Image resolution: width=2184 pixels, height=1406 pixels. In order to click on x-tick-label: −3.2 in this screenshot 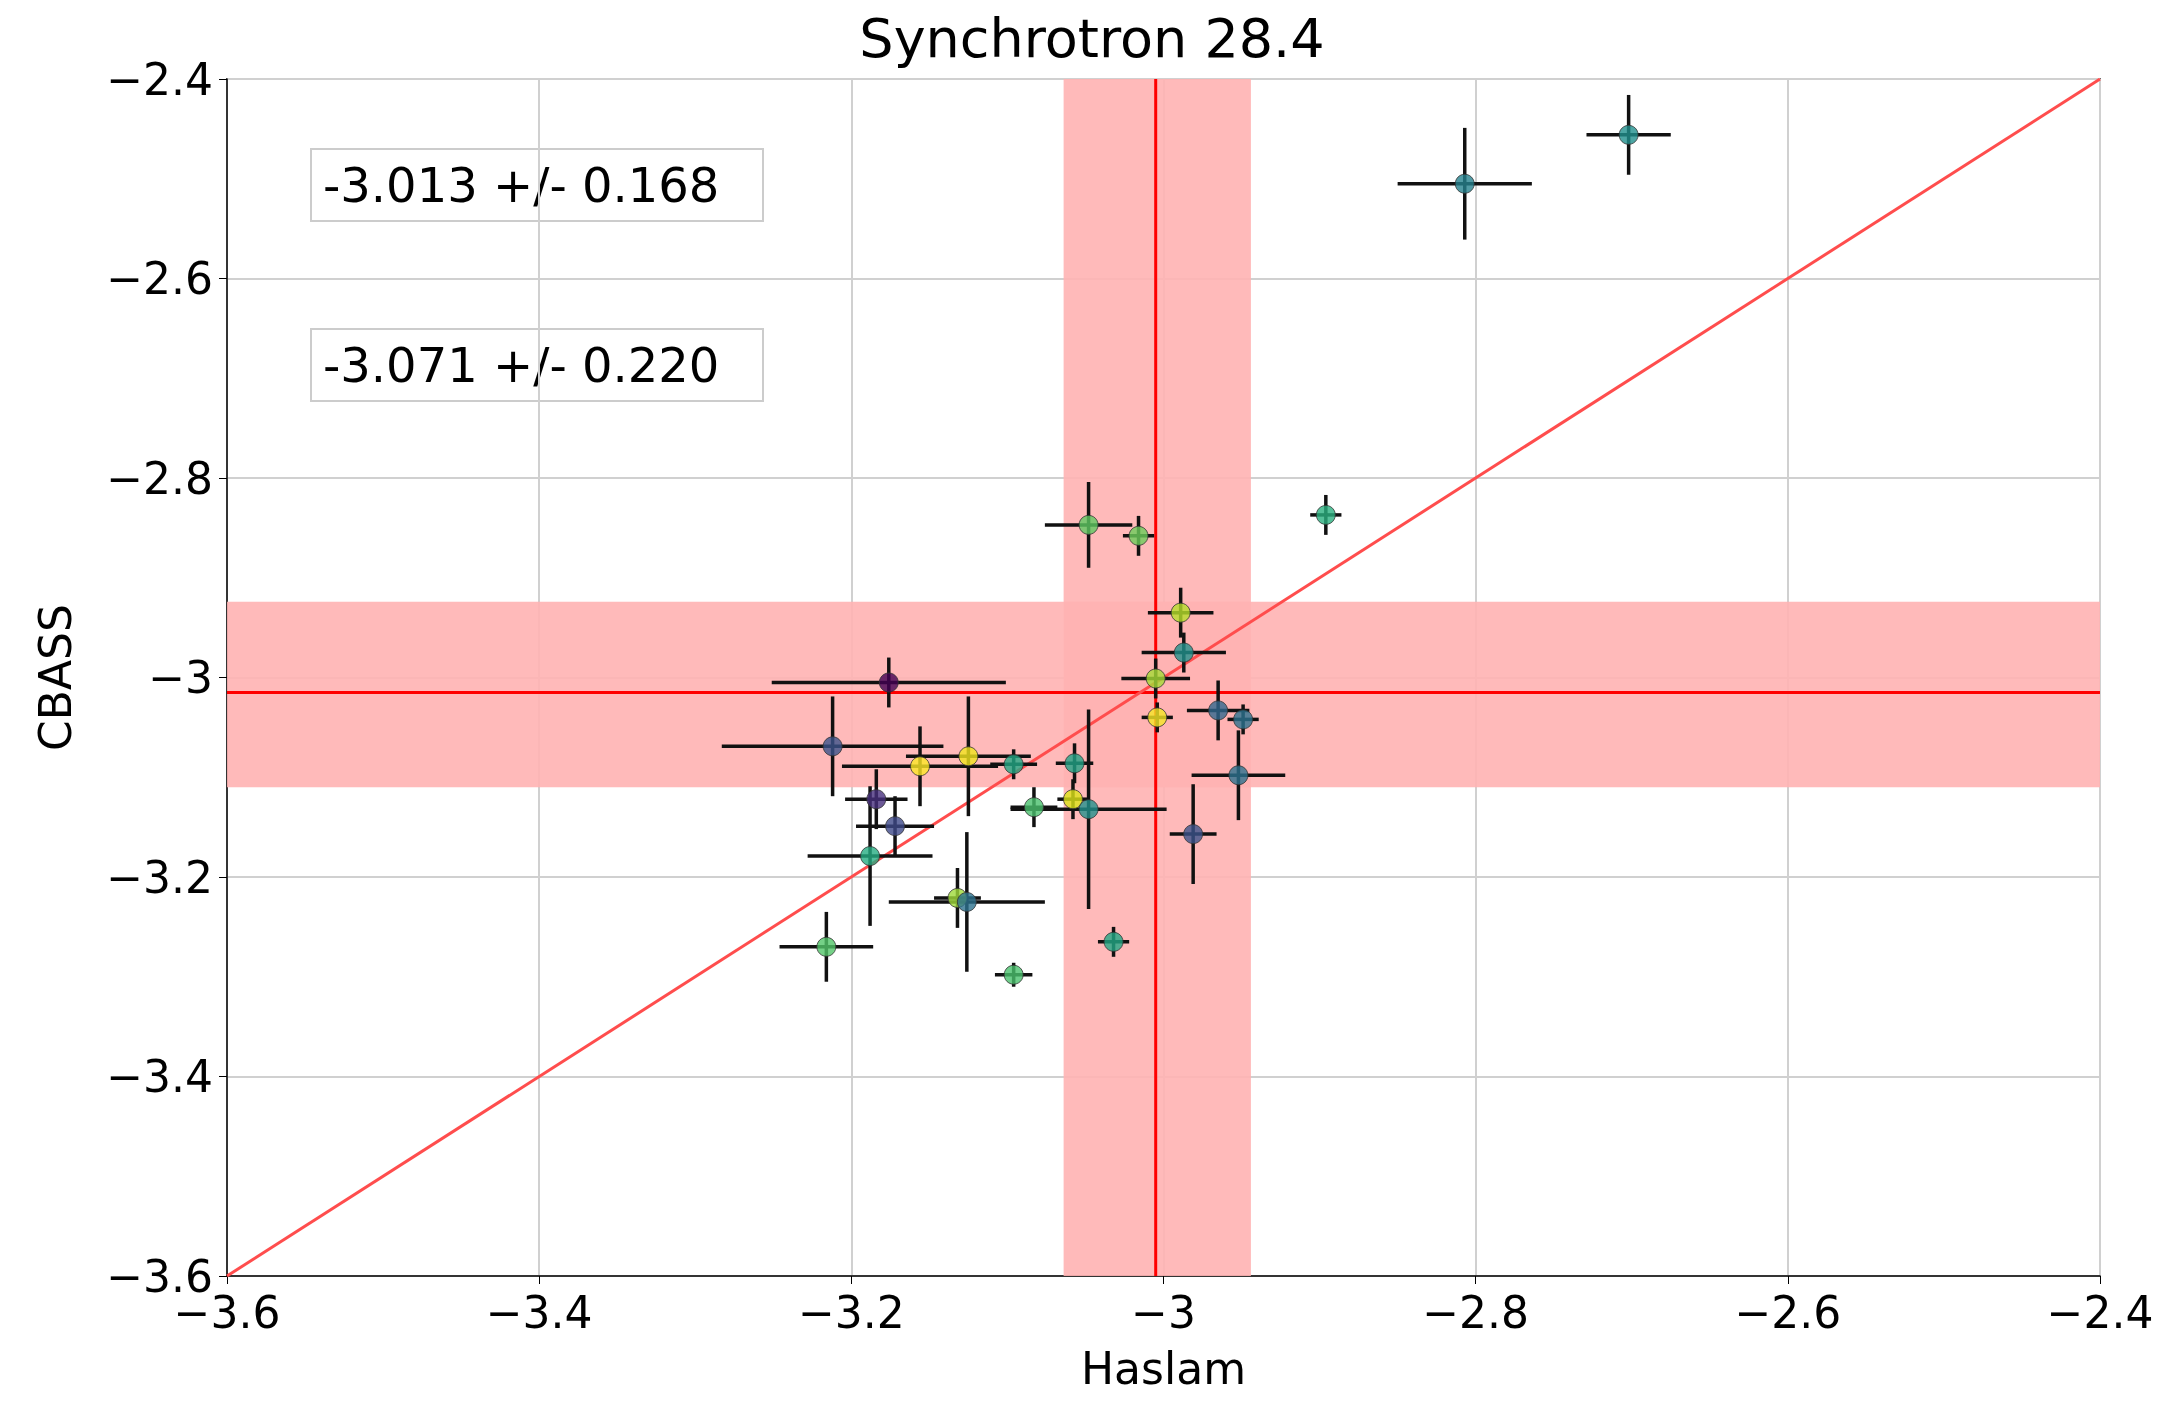, I will do `click(851, 1312)`.